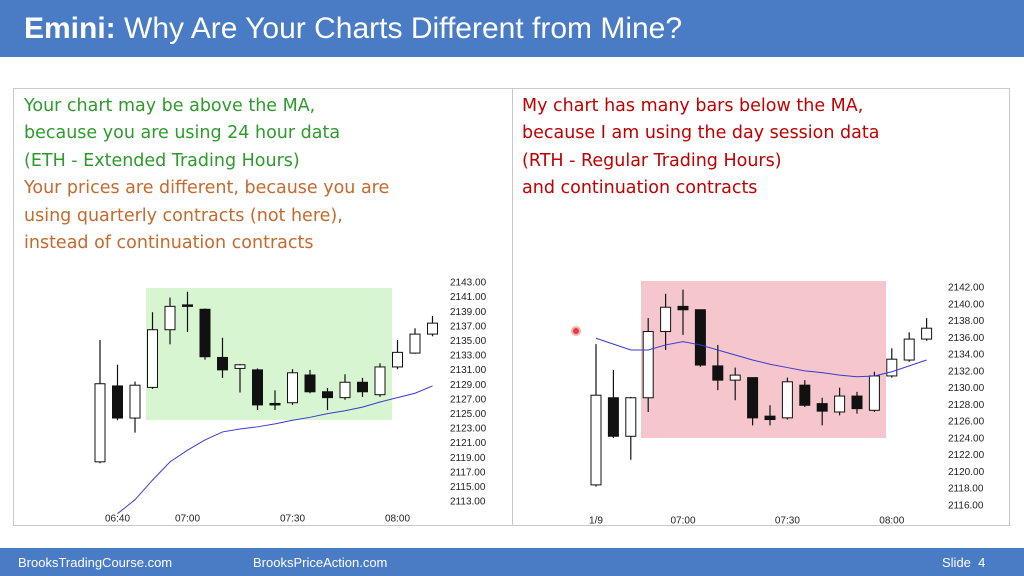 The height and width of the screenshot is (576, 1024). What do you see at coordinates (596, 521) in the screenshot?
I see `x-tick-label: 1/9` at bounding box center [596, 521].